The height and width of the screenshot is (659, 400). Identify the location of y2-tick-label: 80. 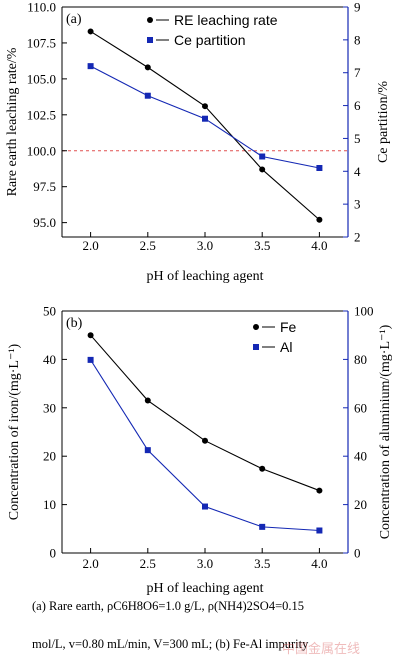
(360, 359).